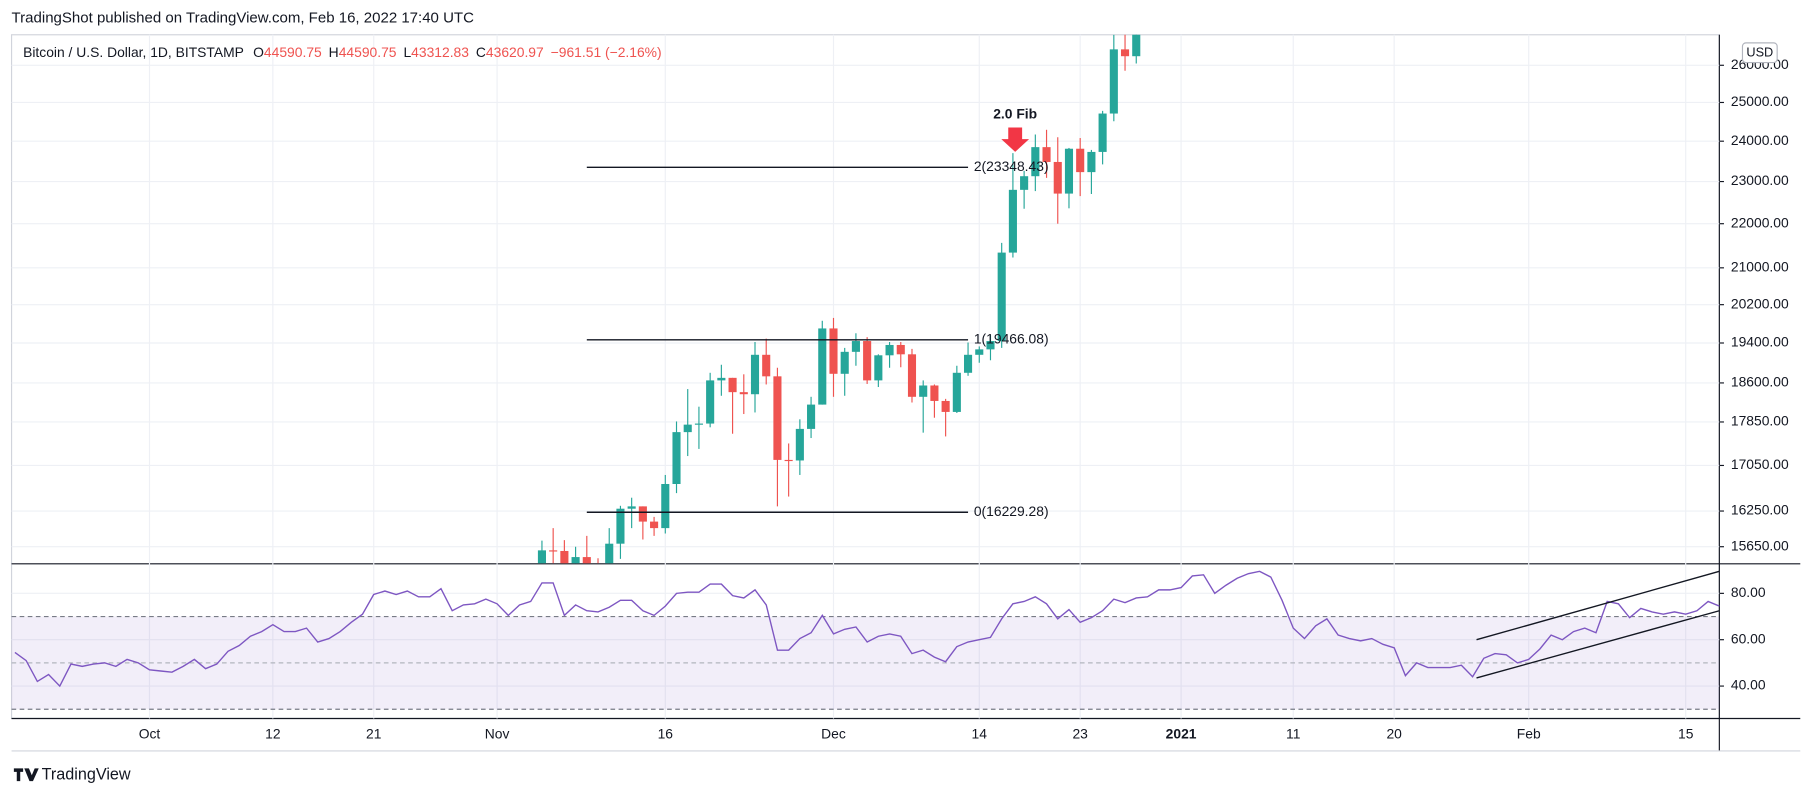 The width and height of the screenshot is (1813, 795). Describe the element at coordinates (334, 52) in the screenshot. I see `legend-item: H` at that location.